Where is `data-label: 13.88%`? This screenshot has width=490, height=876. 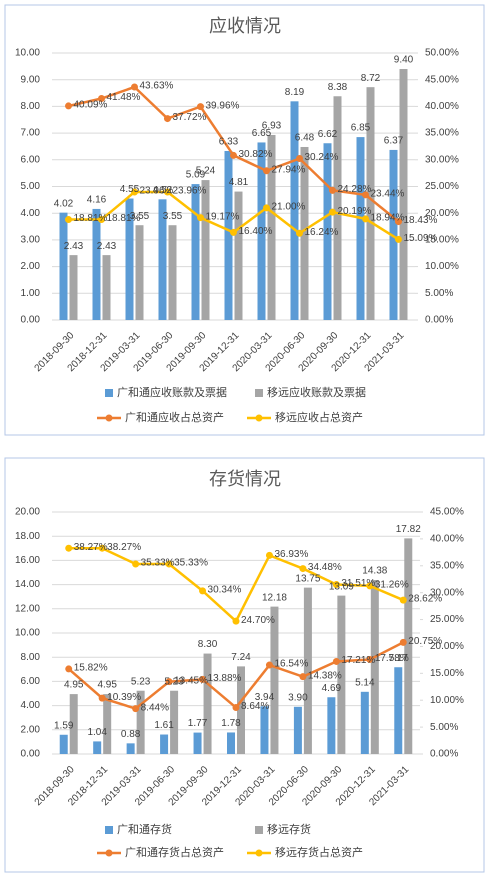
data-label: 13.88% is located at coordinates (225, 678).